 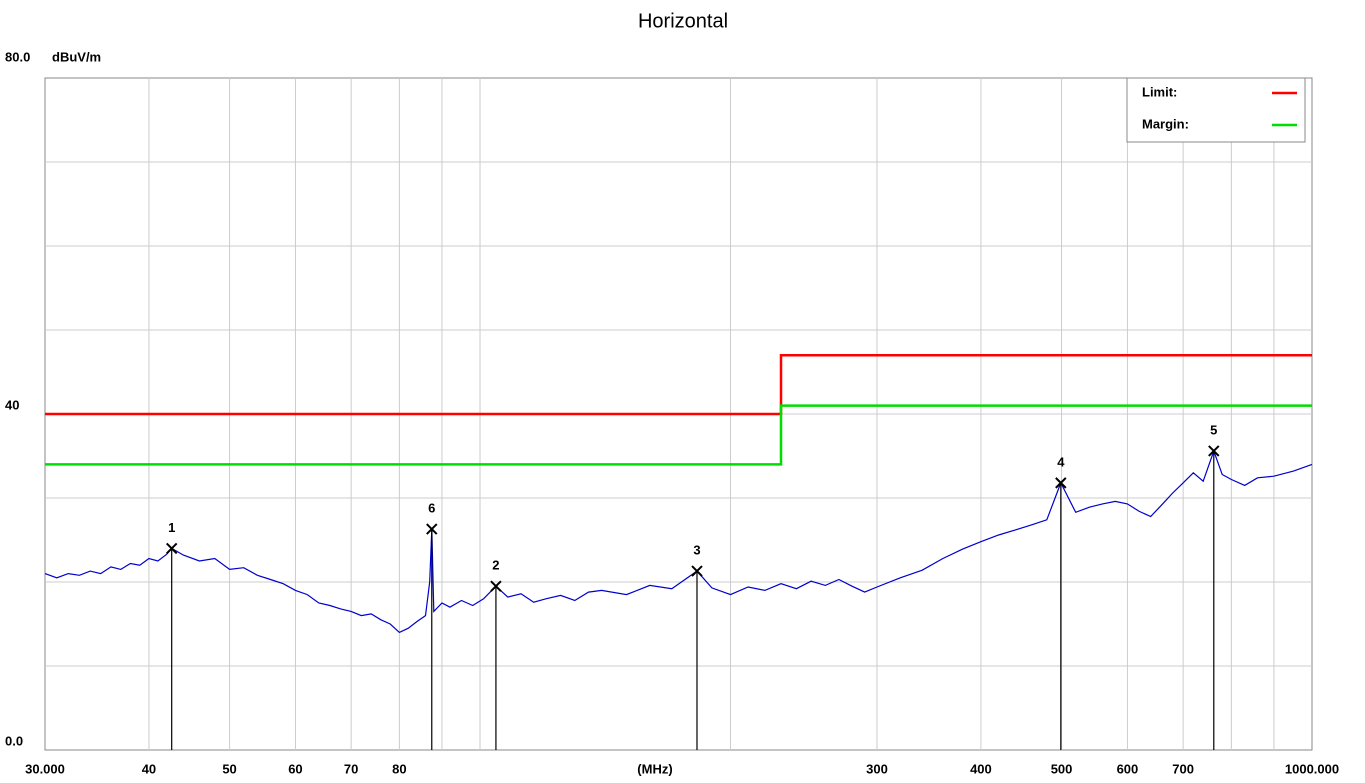 What do you see at coordinates (981, 768) in the screenshot?
I see `x-tick-label: 400` at bounding box center [981, 768].